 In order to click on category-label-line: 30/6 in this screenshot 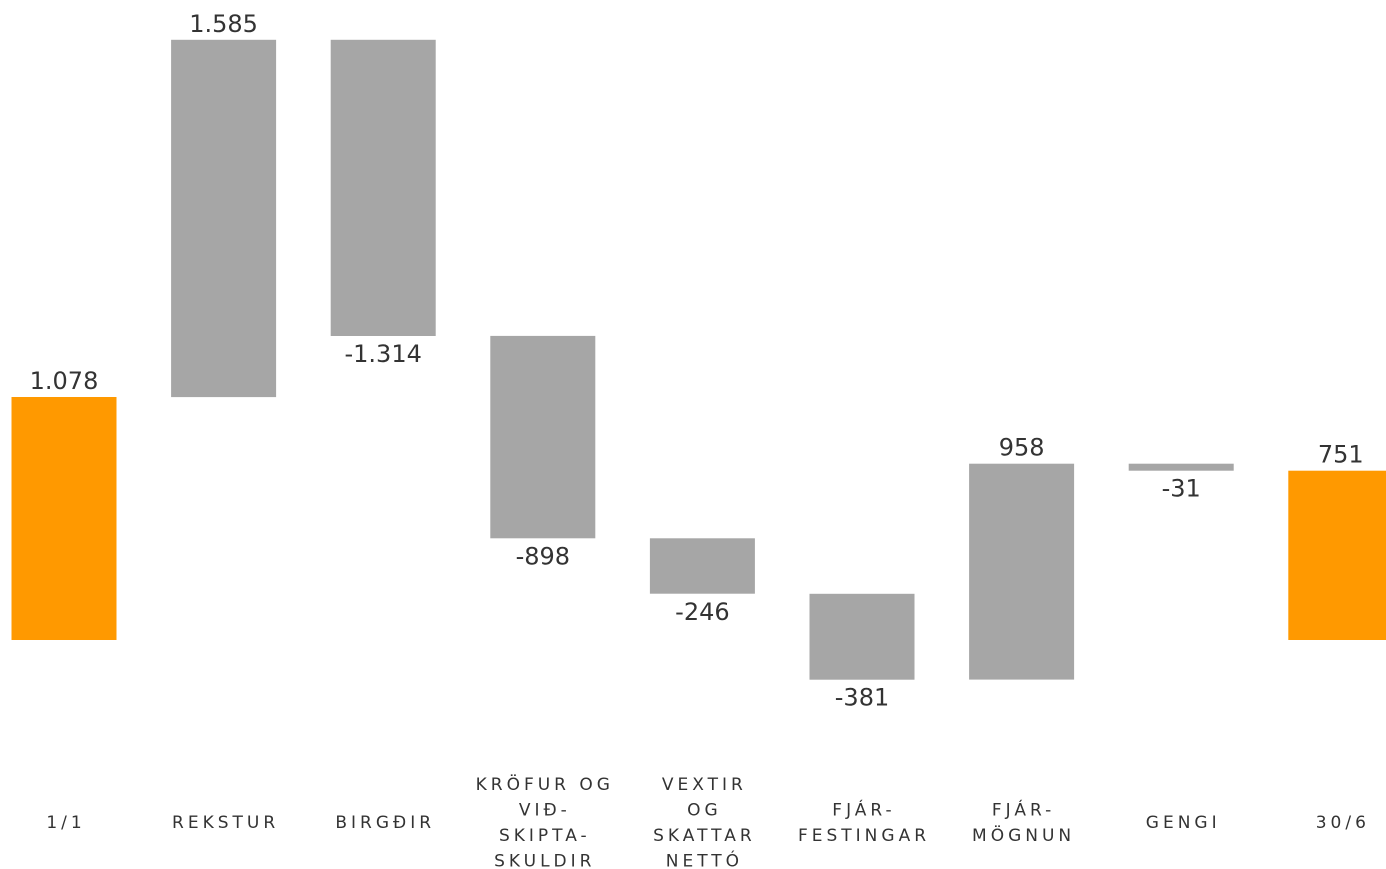, I will do `click(1343, 823)`.